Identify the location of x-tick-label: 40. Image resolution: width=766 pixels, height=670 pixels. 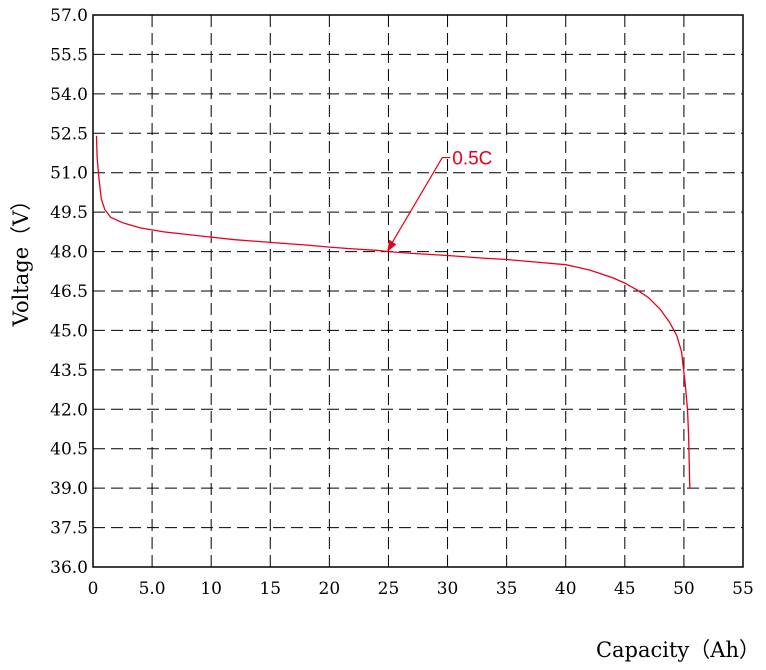
(566, 589).